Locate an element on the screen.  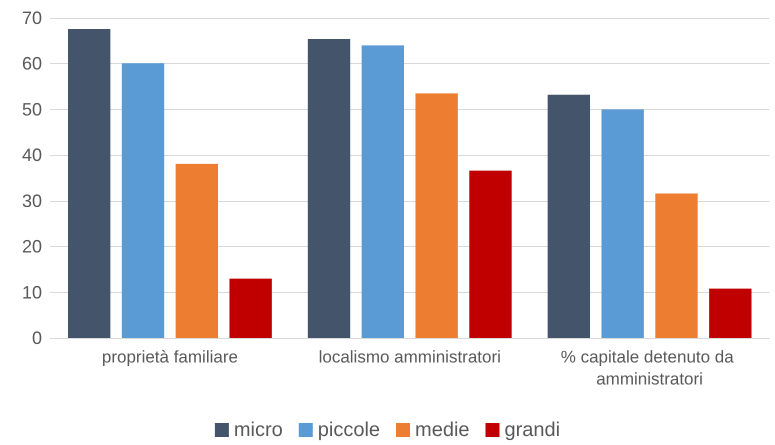
legend-label: piccole is located at coordinates (349, 430).